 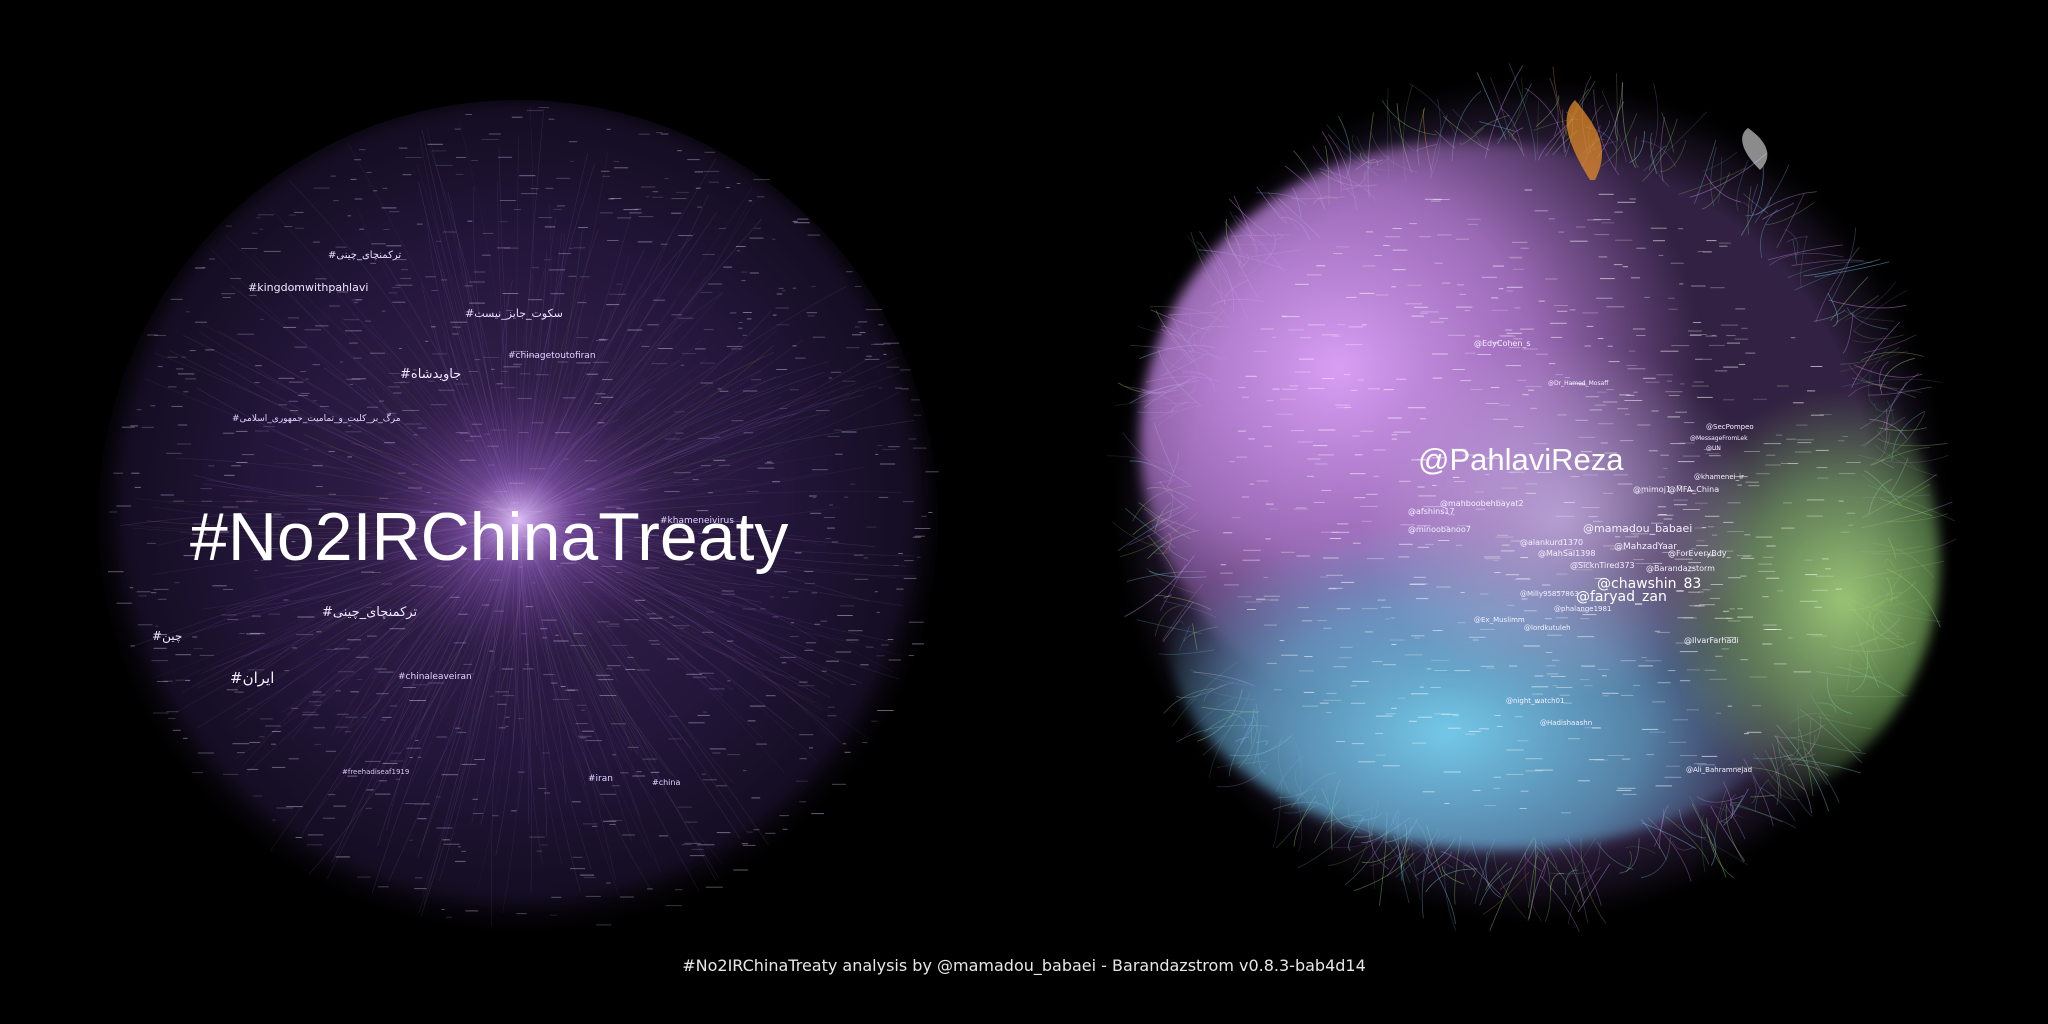 I want to click on hashtag-label: #chinaleaveiran, so click(x=435, y=677).